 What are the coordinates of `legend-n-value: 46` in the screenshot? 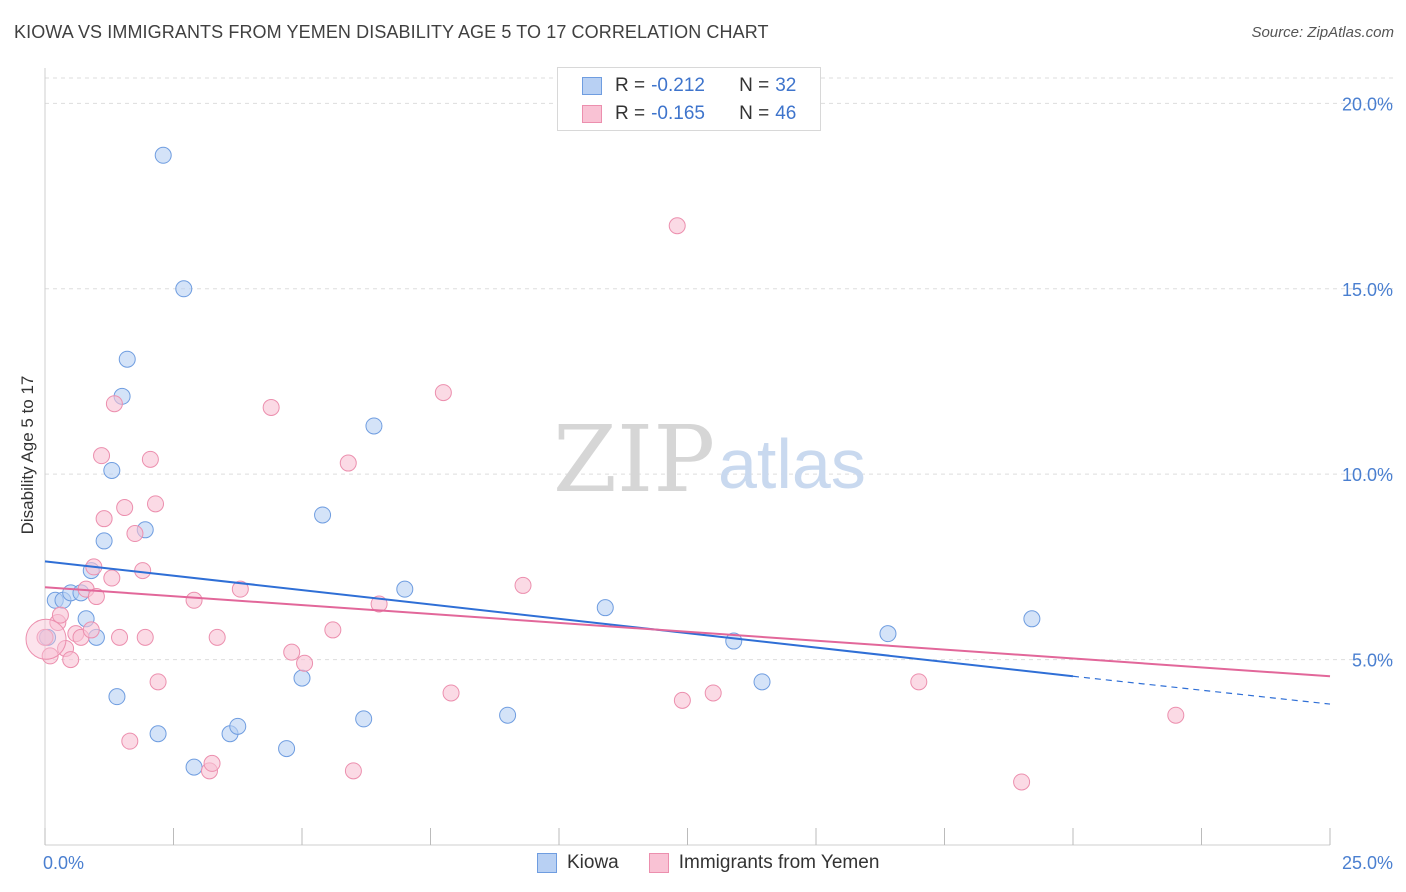 It's located at (786, 113).